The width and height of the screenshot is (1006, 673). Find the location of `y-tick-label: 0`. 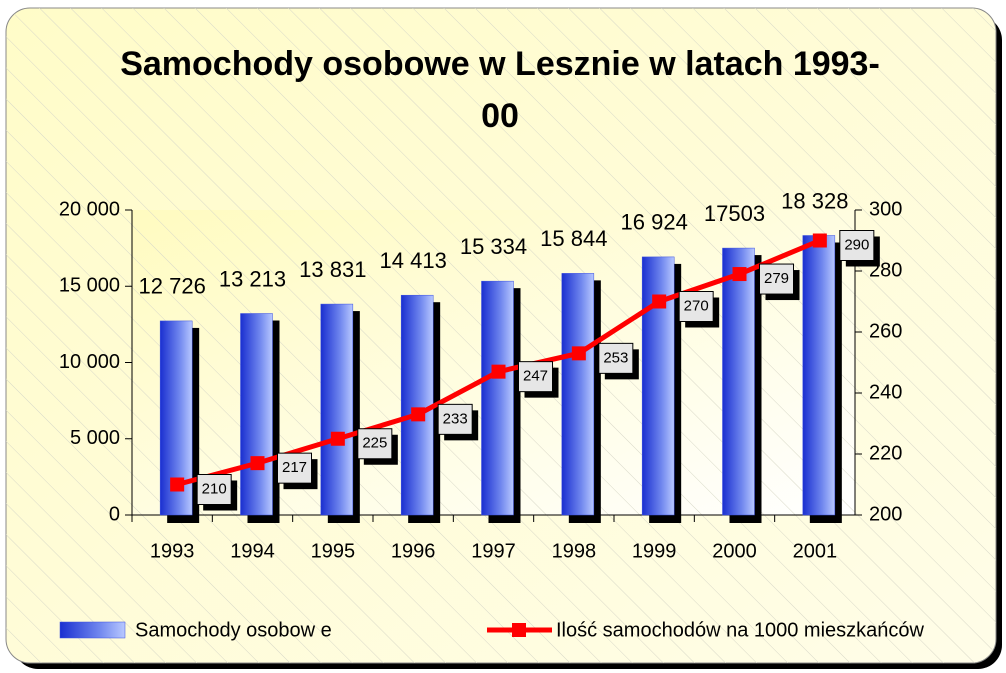

y-tick-label: 0 is located at coordinates (114, 514).